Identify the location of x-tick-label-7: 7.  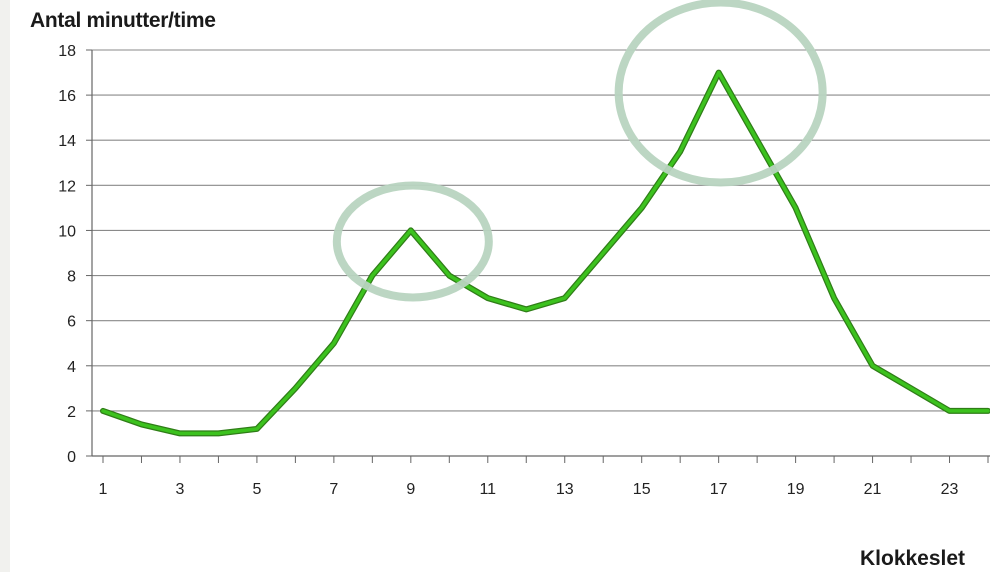
(333, 489).